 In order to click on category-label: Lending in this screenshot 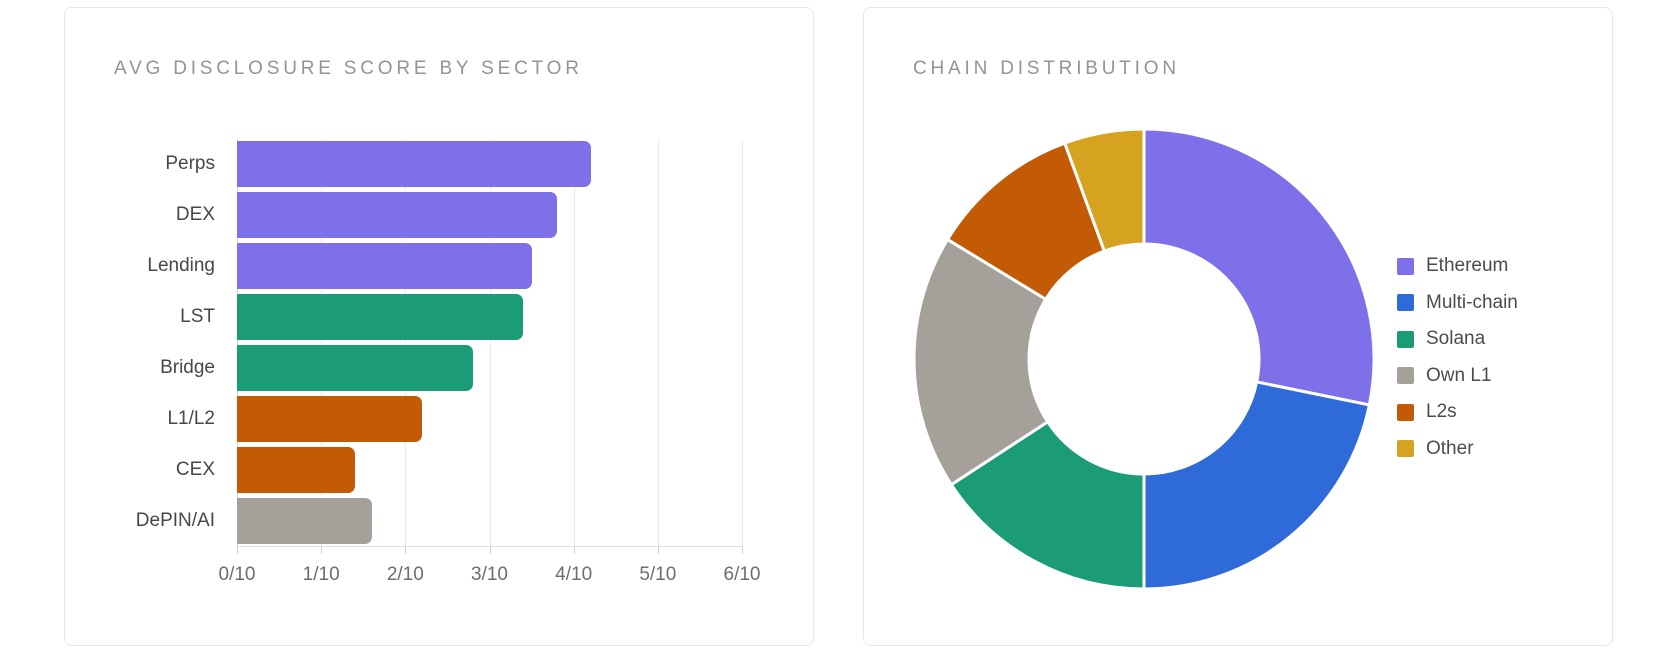, I will do `click(181, 266)`.